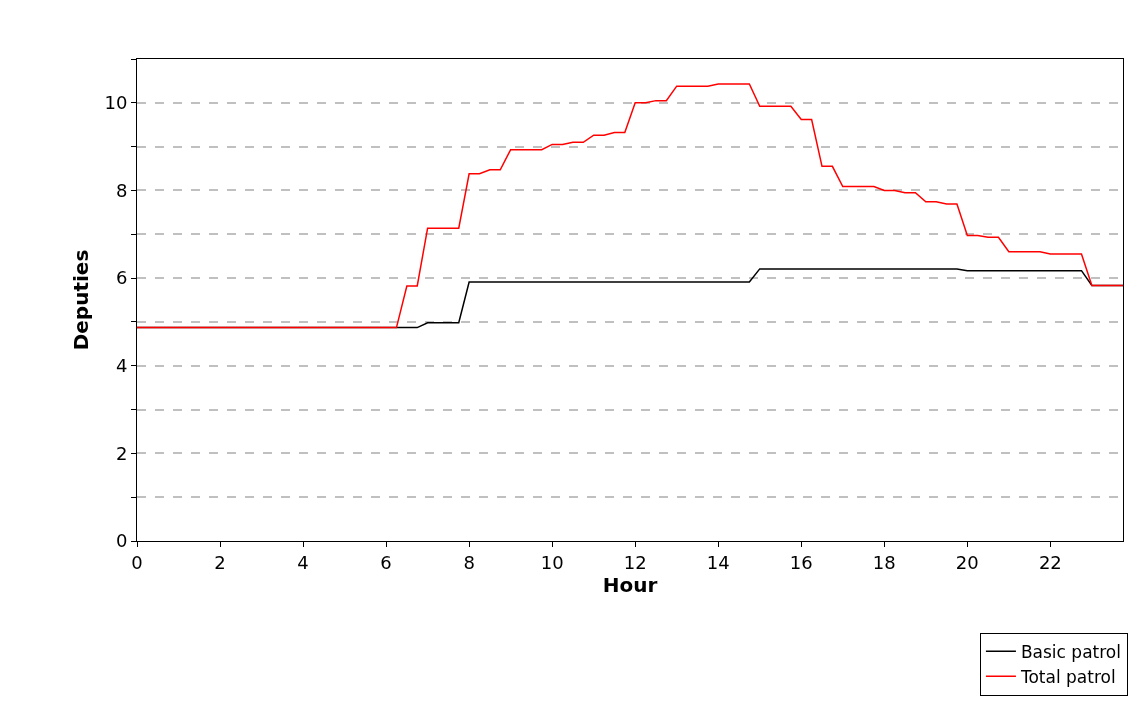  Describe the element at coordinates (1070, 651) in the screenshot. I see `legend-label: Basic patrol` at that location.